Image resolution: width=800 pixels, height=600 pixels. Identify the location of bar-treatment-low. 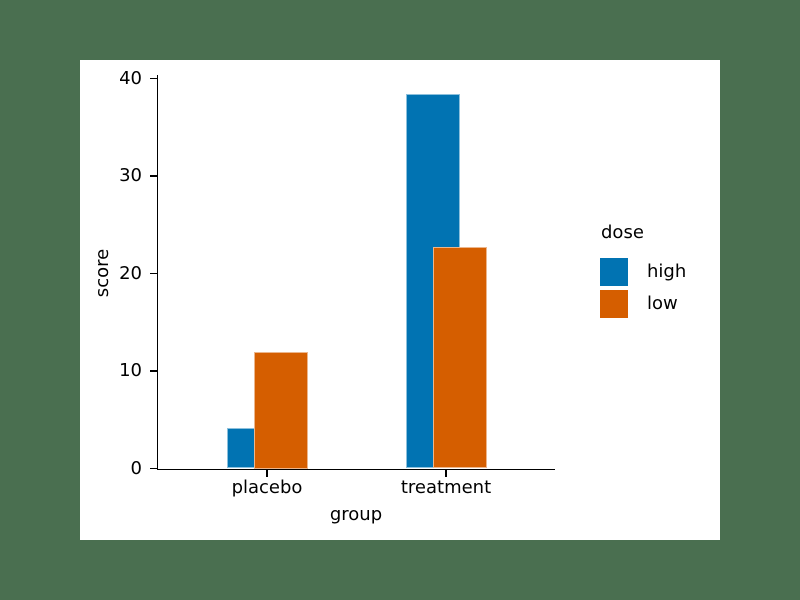
(459, 358).